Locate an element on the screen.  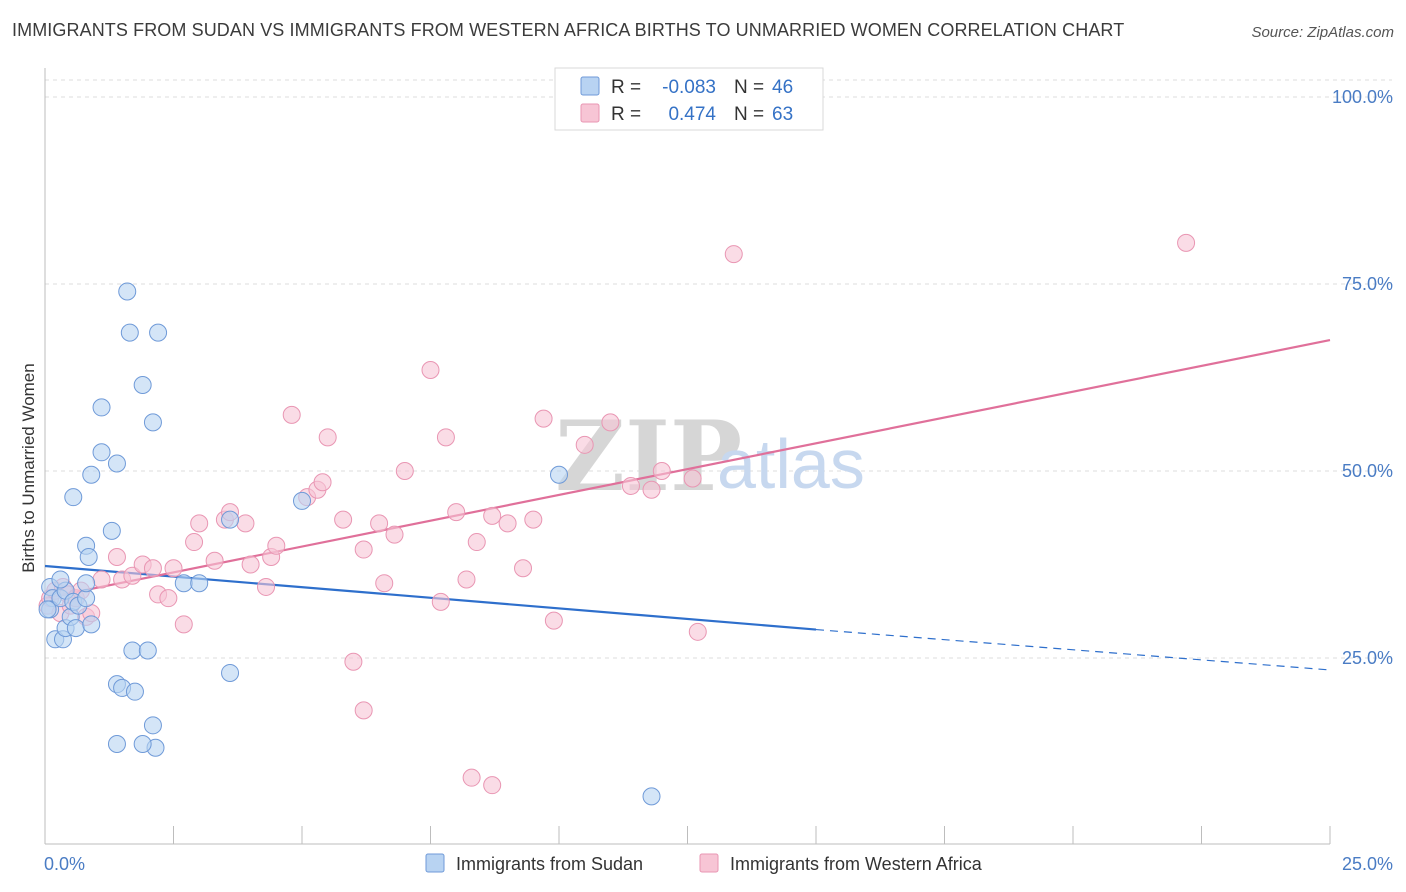
legend-sudan-r-label: R = is located at coordinates (626, 87).